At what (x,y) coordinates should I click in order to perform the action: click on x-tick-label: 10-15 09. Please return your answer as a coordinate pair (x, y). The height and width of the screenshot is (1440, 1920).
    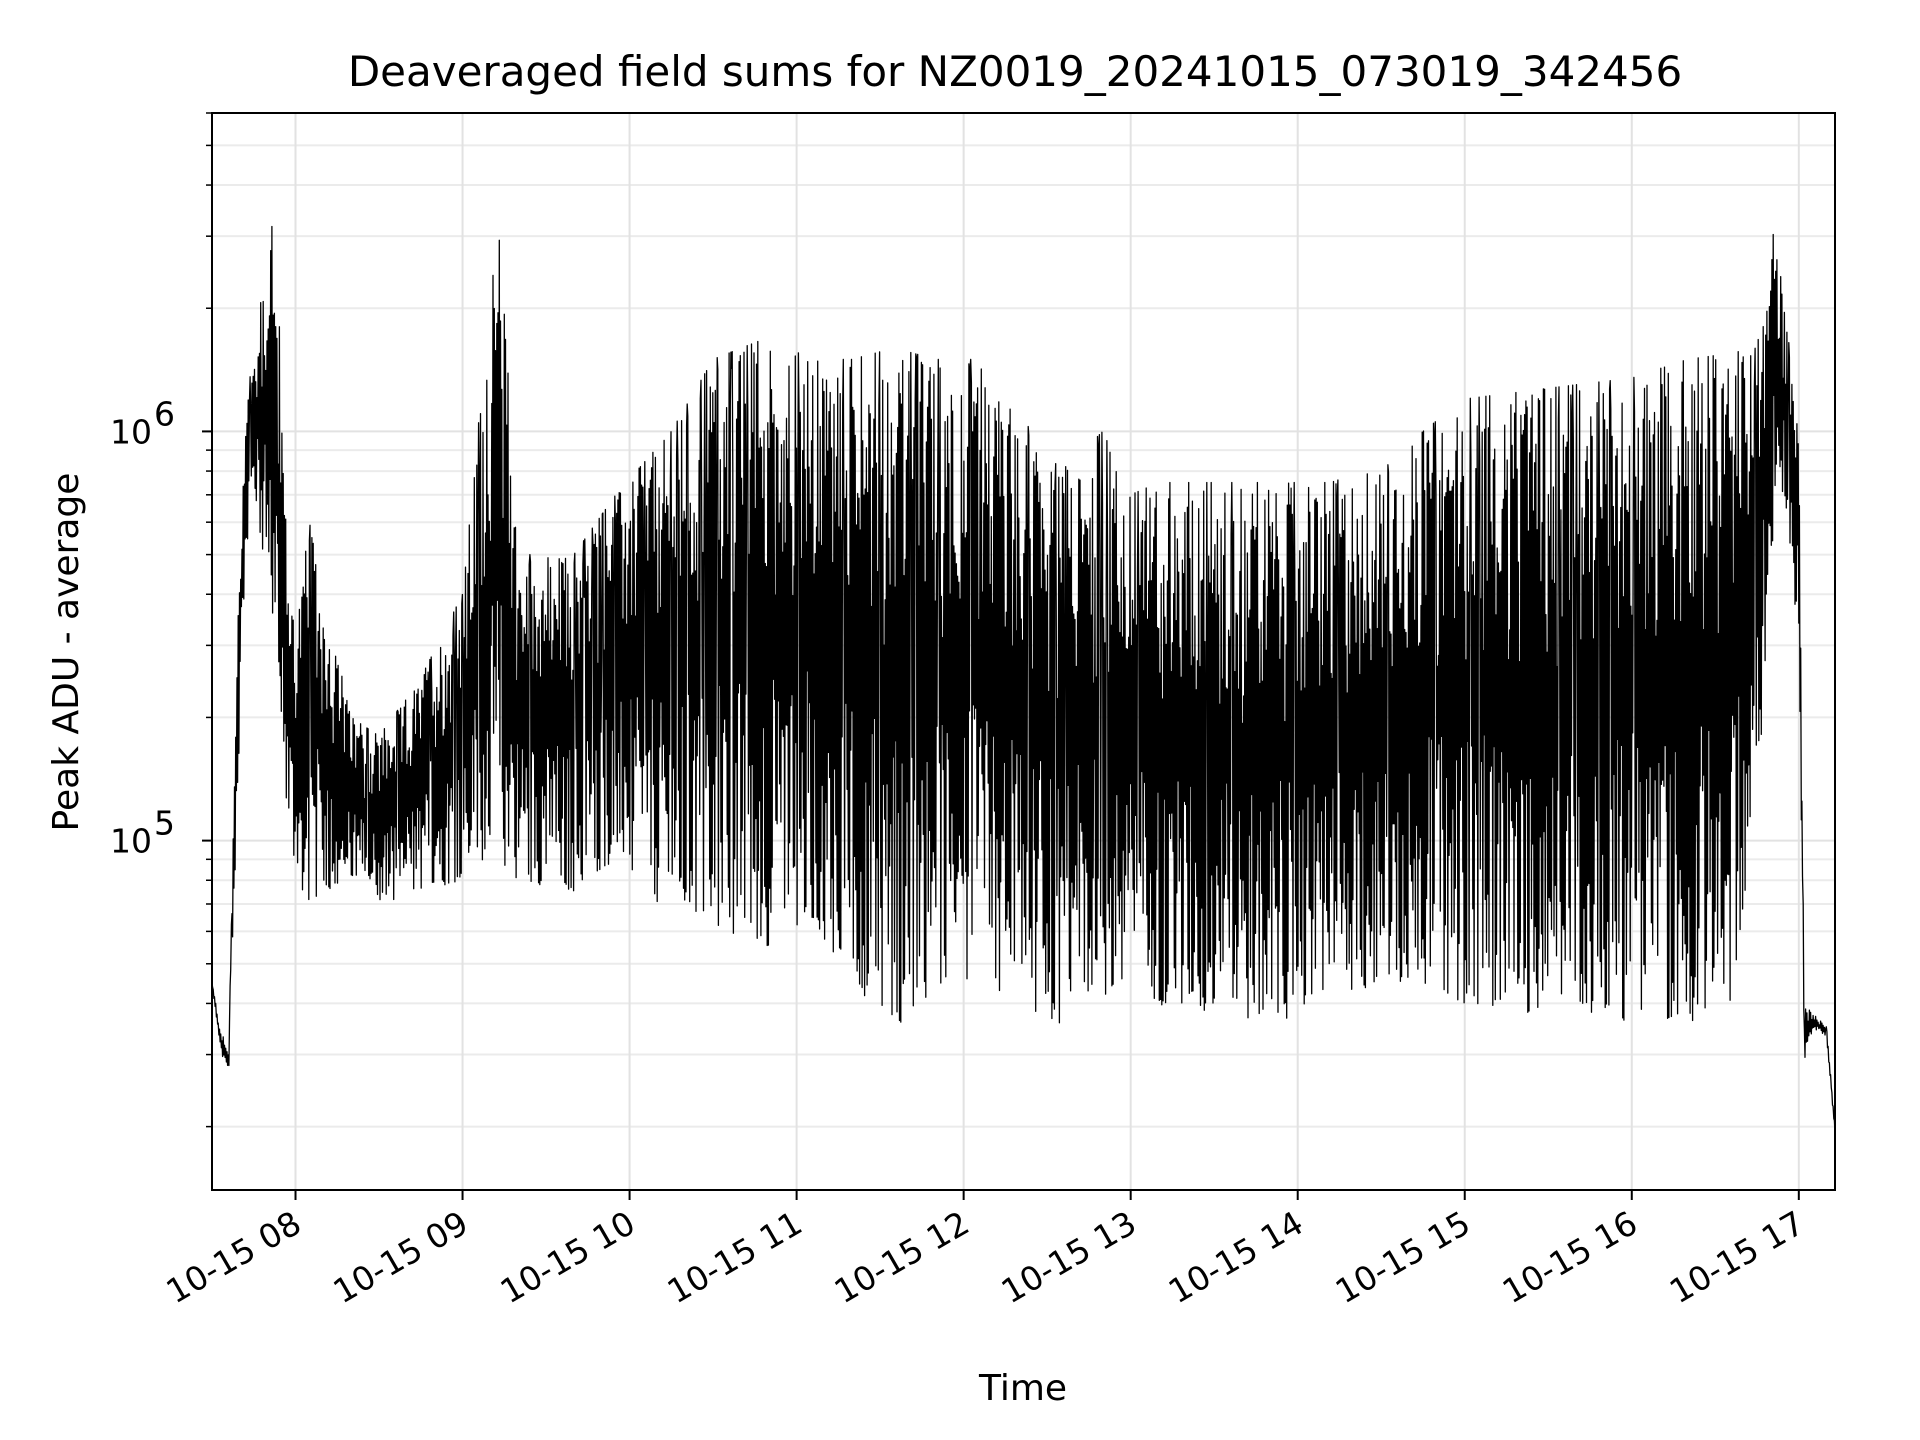
    Looking at the image, I should click on (401, 1257).